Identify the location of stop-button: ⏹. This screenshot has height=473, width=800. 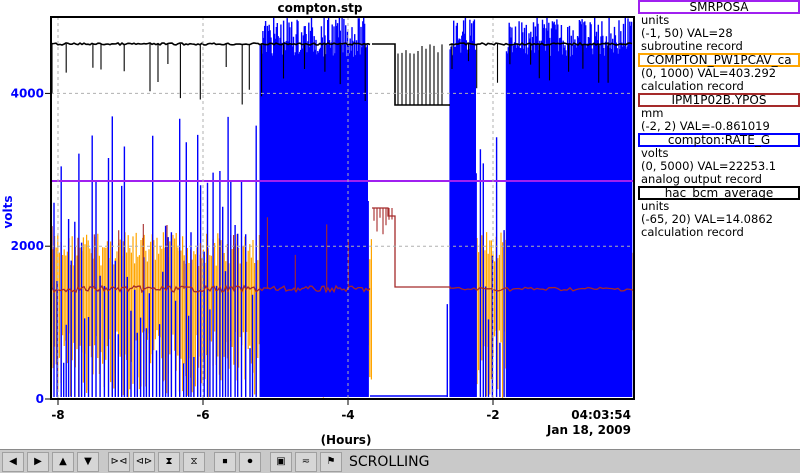
(225, 461).